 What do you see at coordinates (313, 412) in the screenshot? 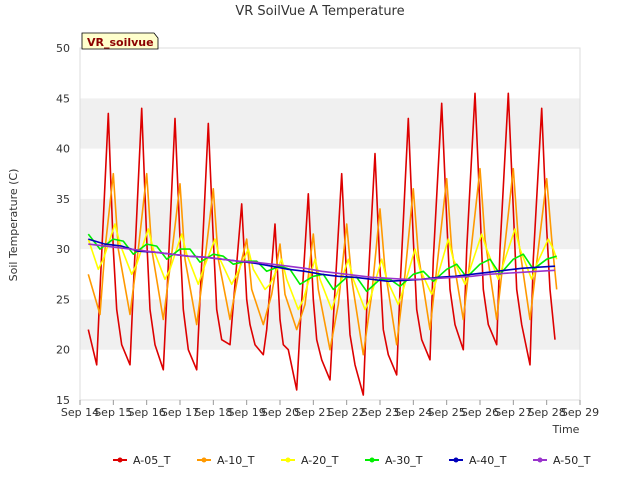
I see `x-tick-label: Sep 21` at bounding box center [313, 412].